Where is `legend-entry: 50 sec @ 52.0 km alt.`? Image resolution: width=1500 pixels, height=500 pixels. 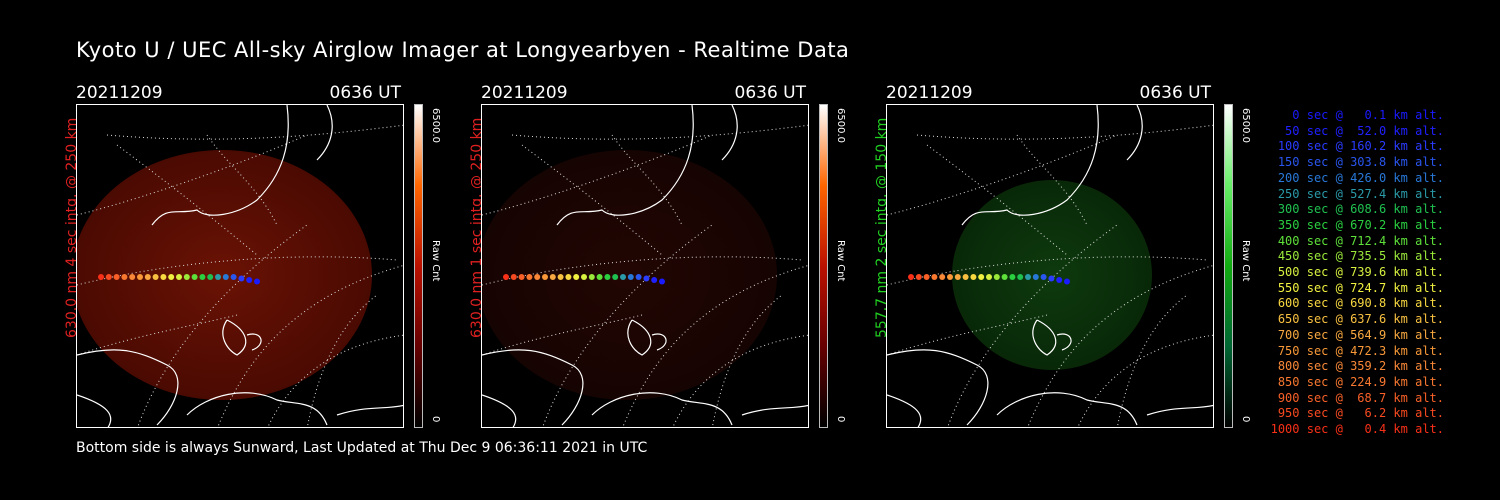
legend-entry: 50 sec @ 52.0 km alt. is located at coordinates (1364, 130).